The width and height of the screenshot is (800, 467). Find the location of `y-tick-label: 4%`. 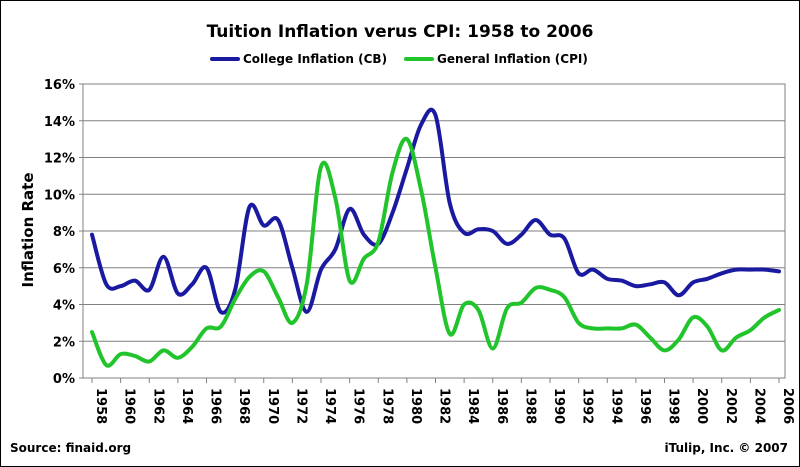

y-tick-label: 4% is located at coordinates (64, 306).